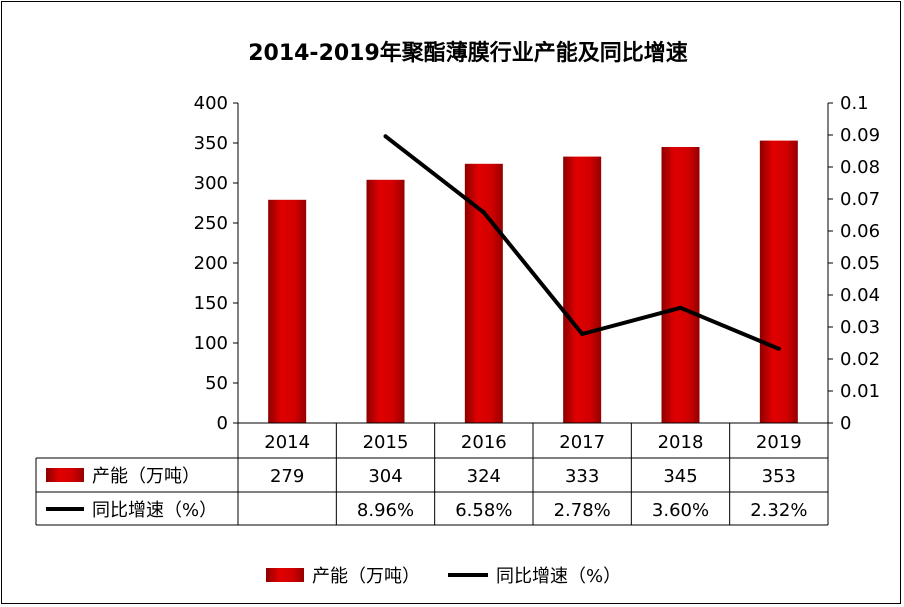 This screenshot has height=607, width=904. I want to click on y-right-tick-label: 0.01, so click(860, 391).